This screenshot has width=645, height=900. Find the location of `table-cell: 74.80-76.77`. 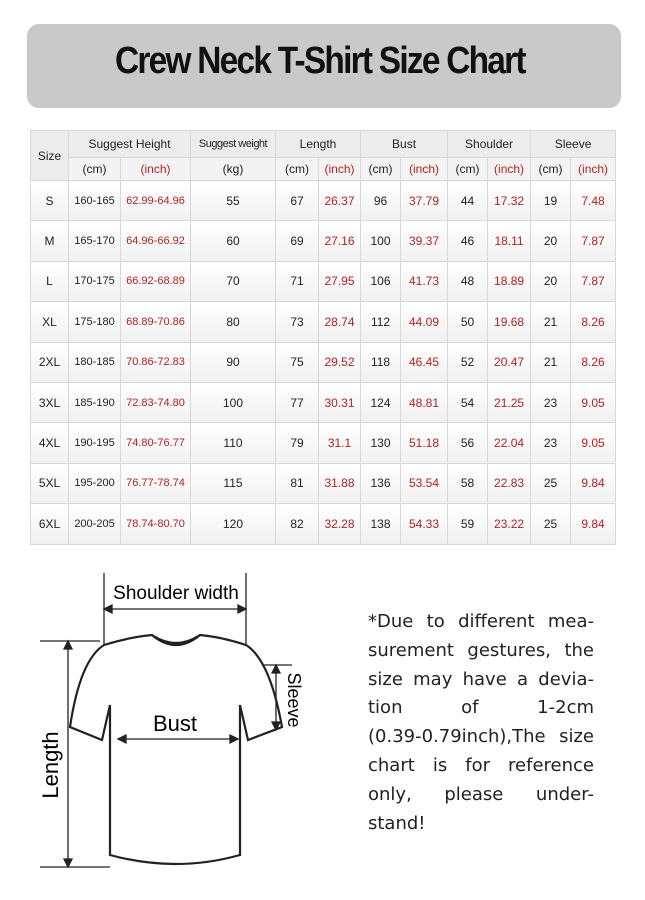

table-cell: 74.80-76.77 is located at coordinates (155, 443).